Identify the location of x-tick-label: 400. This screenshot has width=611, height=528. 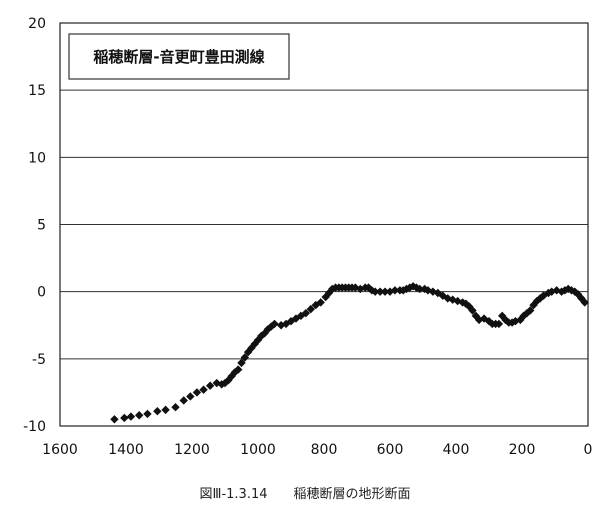
(456, 450).